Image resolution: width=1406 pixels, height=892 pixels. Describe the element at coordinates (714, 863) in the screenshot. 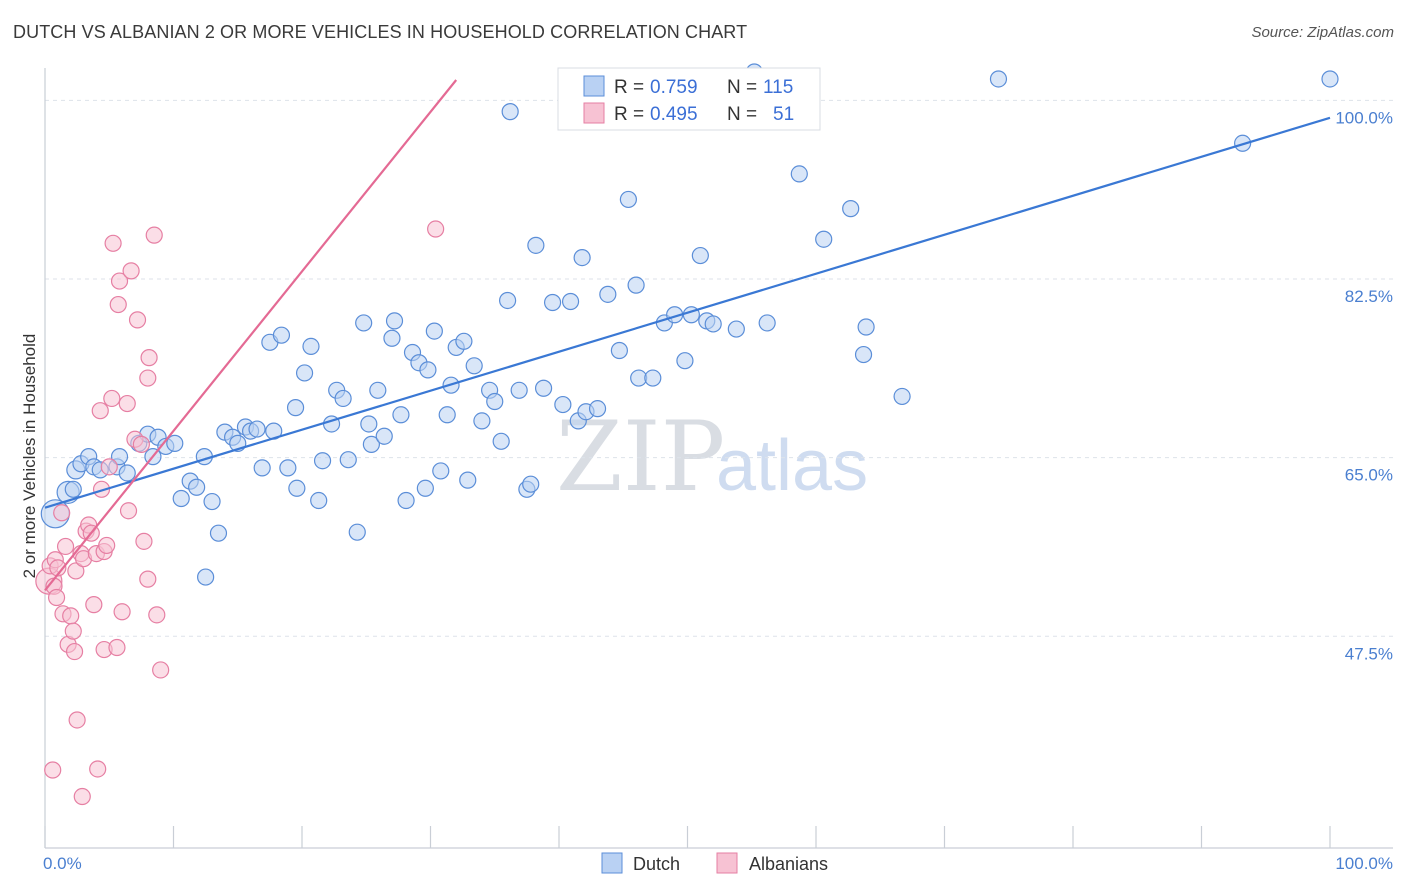

I see `legend-bottom: Dutch Albanians` at that location.